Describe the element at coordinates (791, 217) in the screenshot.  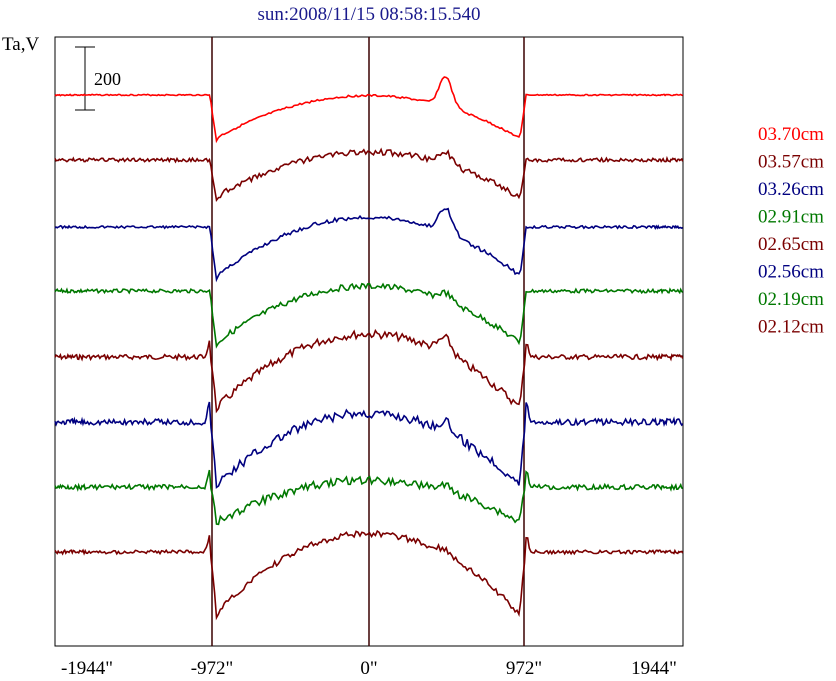
I see `legend-entry: 02.91cm` at that location.